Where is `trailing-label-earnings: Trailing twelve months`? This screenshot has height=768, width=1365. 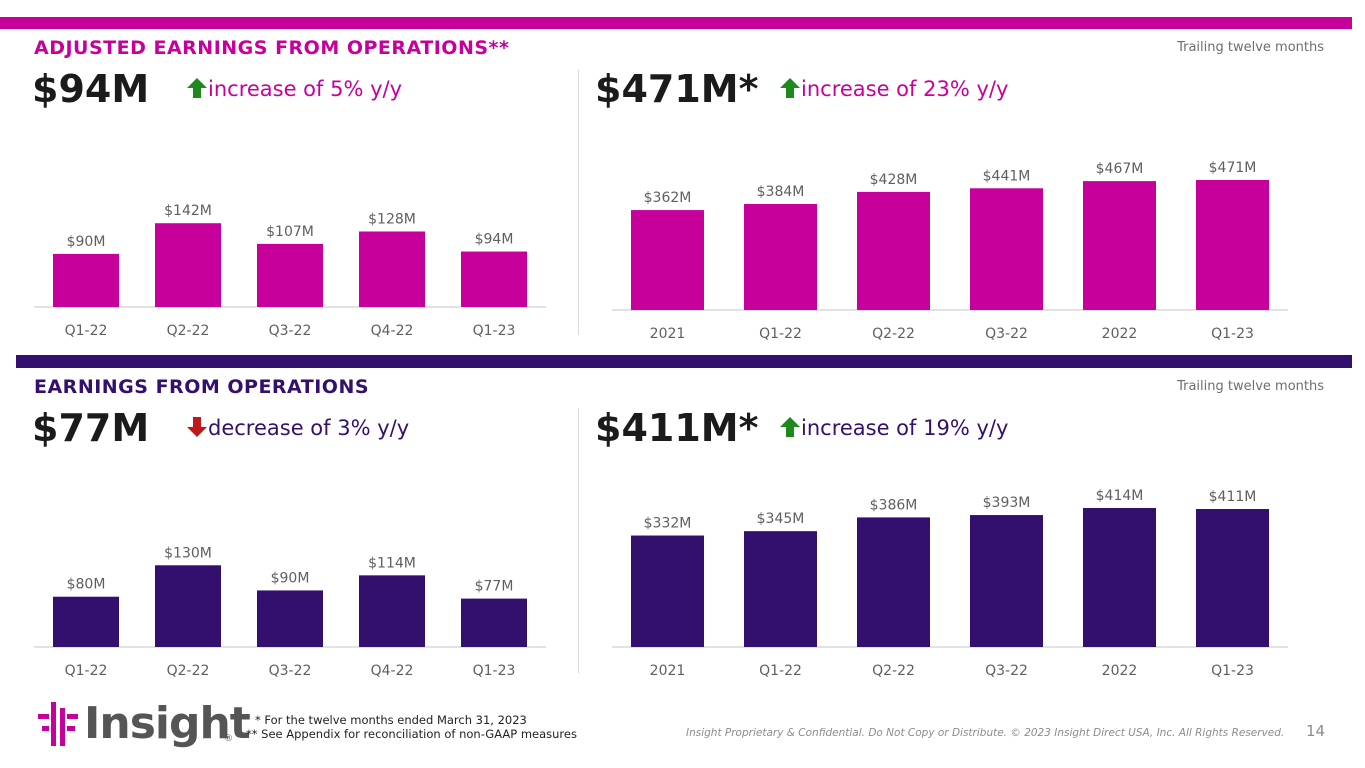 trailing-label-earnings: Trailing twelve months is located at coordinates (1250, 386).